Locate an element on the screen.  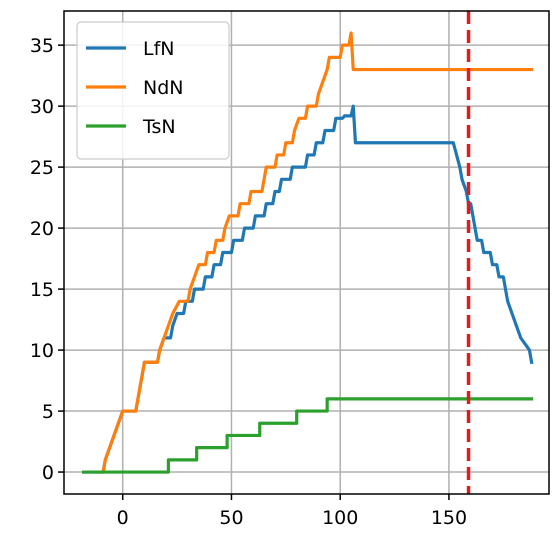
y-tick-label: 15 is located at coordinates (42, 290).